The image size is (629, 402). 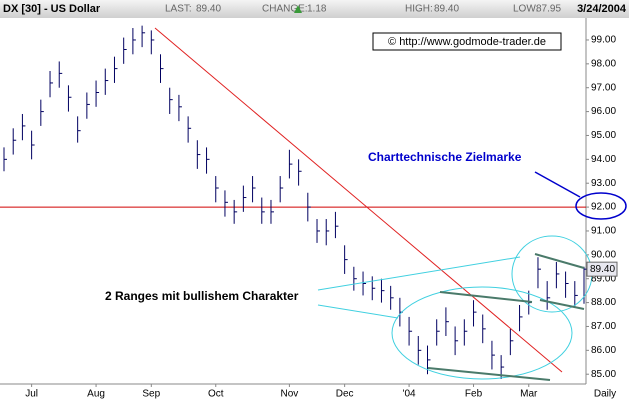 I want to click on last-price-box, so click(x=602, y=269).